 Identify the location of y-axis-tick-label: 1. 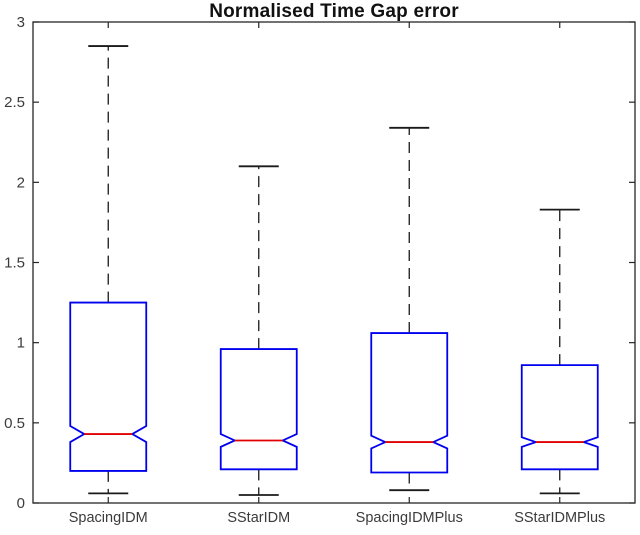
(21, 343).